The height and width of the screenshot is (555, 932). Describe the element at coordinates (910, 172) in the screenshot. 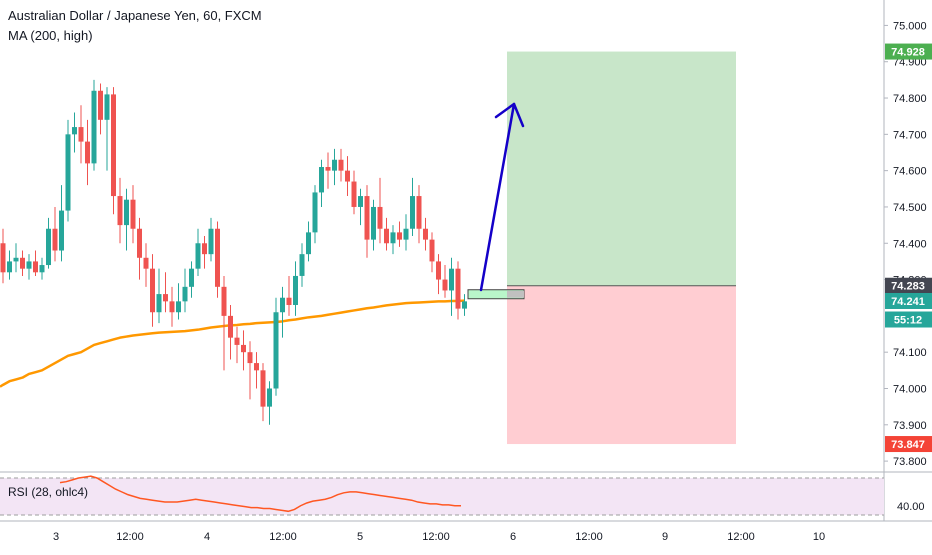

I see `y-tick-label: 74.600` at that location.